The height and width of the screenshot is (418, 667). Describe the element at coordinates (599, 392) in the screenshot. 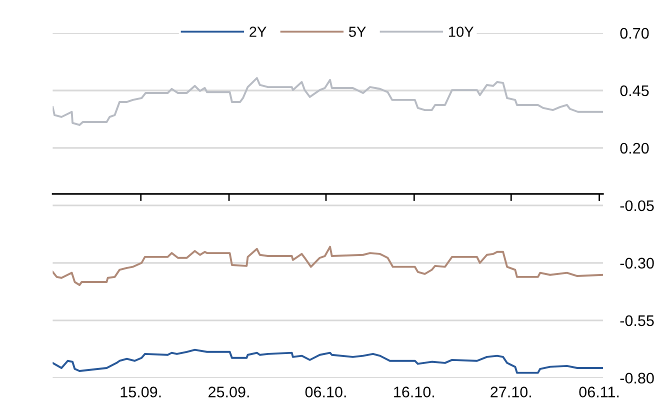

I see `x-tick-label: 06.11.` at that location.